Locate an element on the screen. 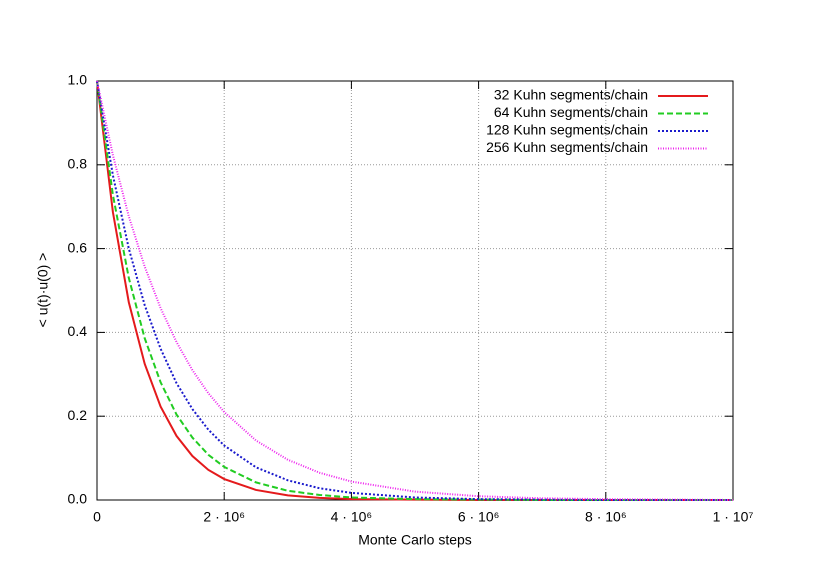 The width and height of the screenshot is (830, 581). y-axis-label: < u(t)·u(0) > is located at coordinates (43, 290).